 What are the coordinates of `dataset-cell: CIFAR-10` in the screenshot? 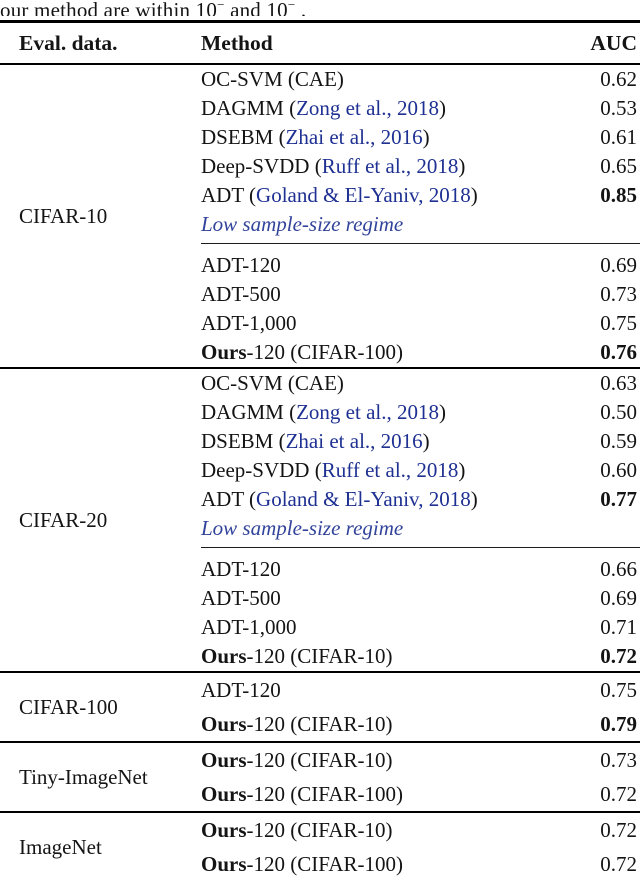 It's located at (100, 215).